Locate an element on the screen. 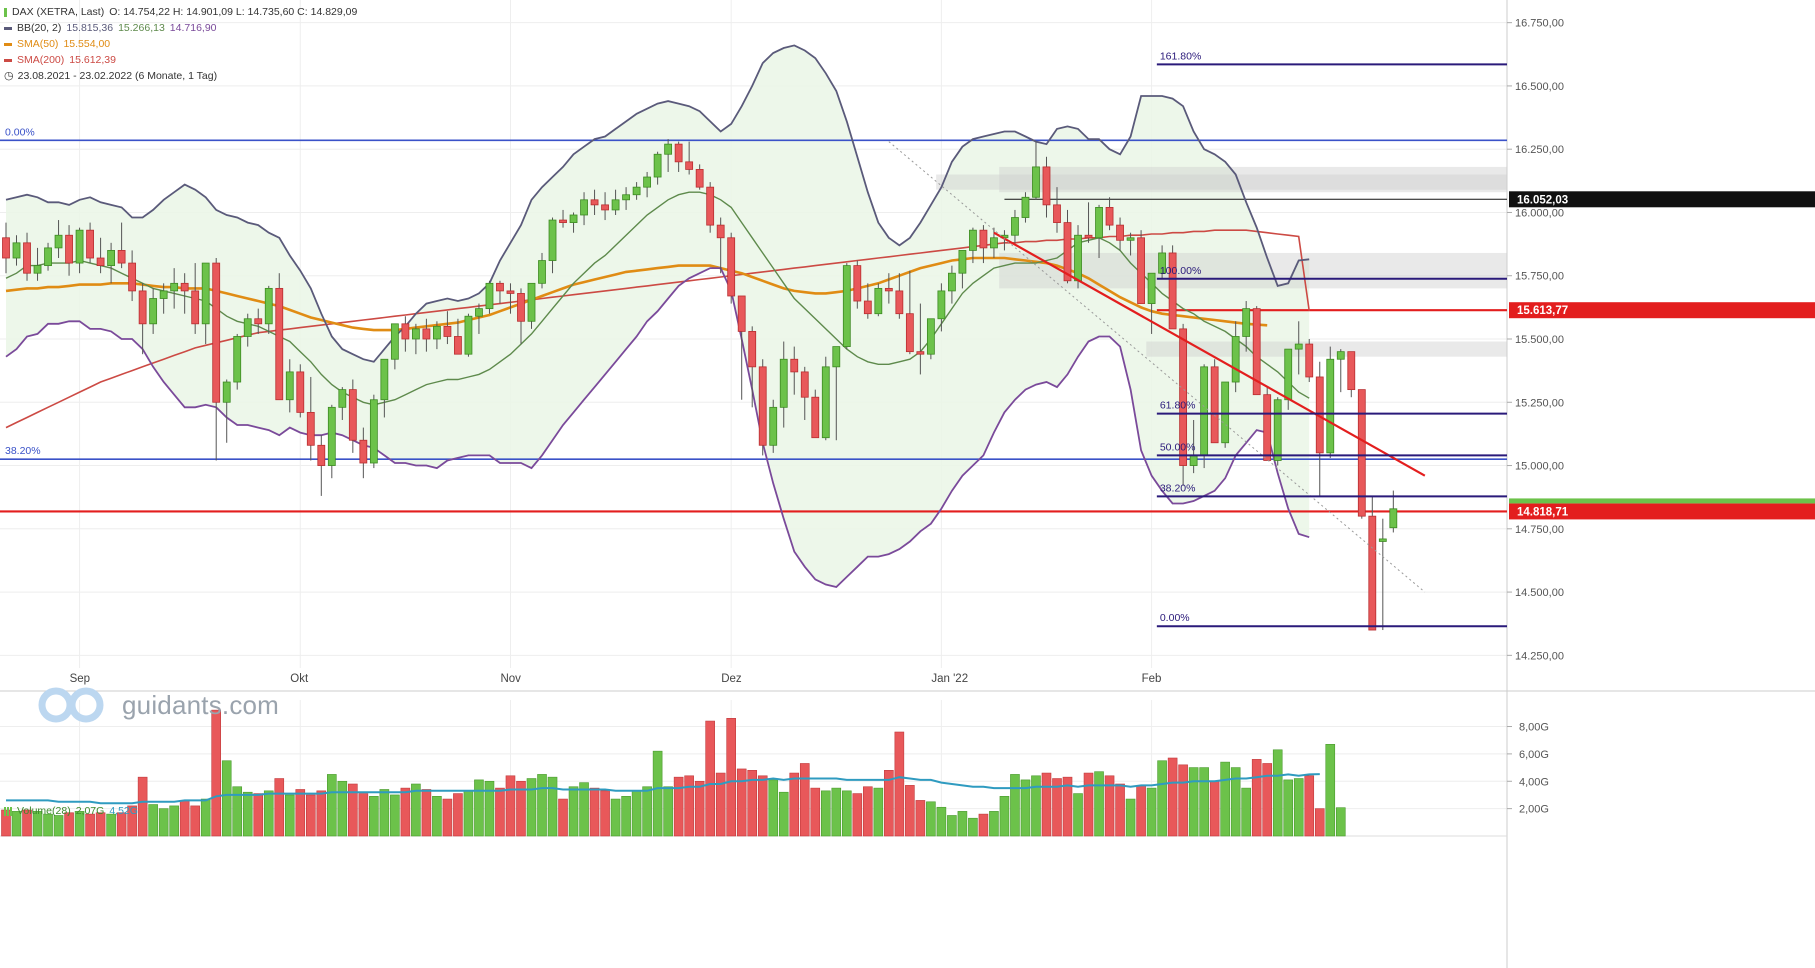  trendlines is located at coordinates (1157, 367).